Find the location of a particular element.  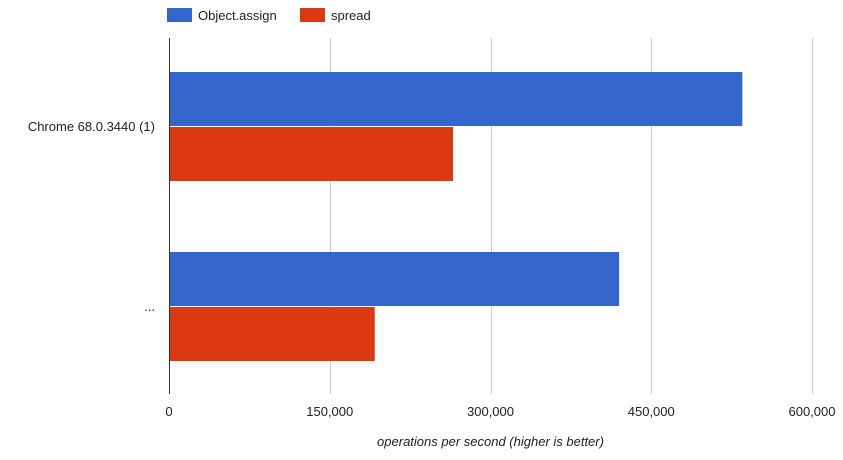

legend: Object.assign spread is located at coordinates (269, 15).